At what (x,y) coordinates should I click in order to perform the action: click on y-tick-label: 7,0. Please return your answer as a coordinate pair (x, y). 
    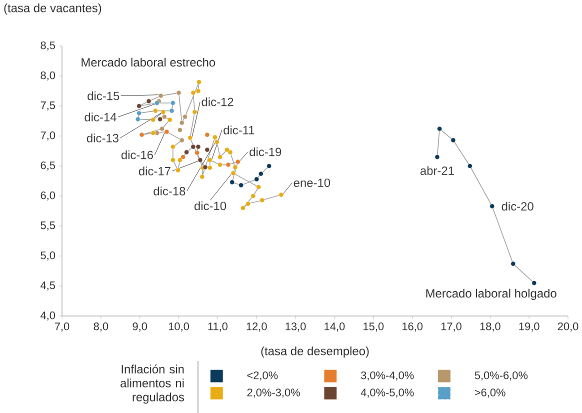
    Looking at the image, I should click on (48, 136).